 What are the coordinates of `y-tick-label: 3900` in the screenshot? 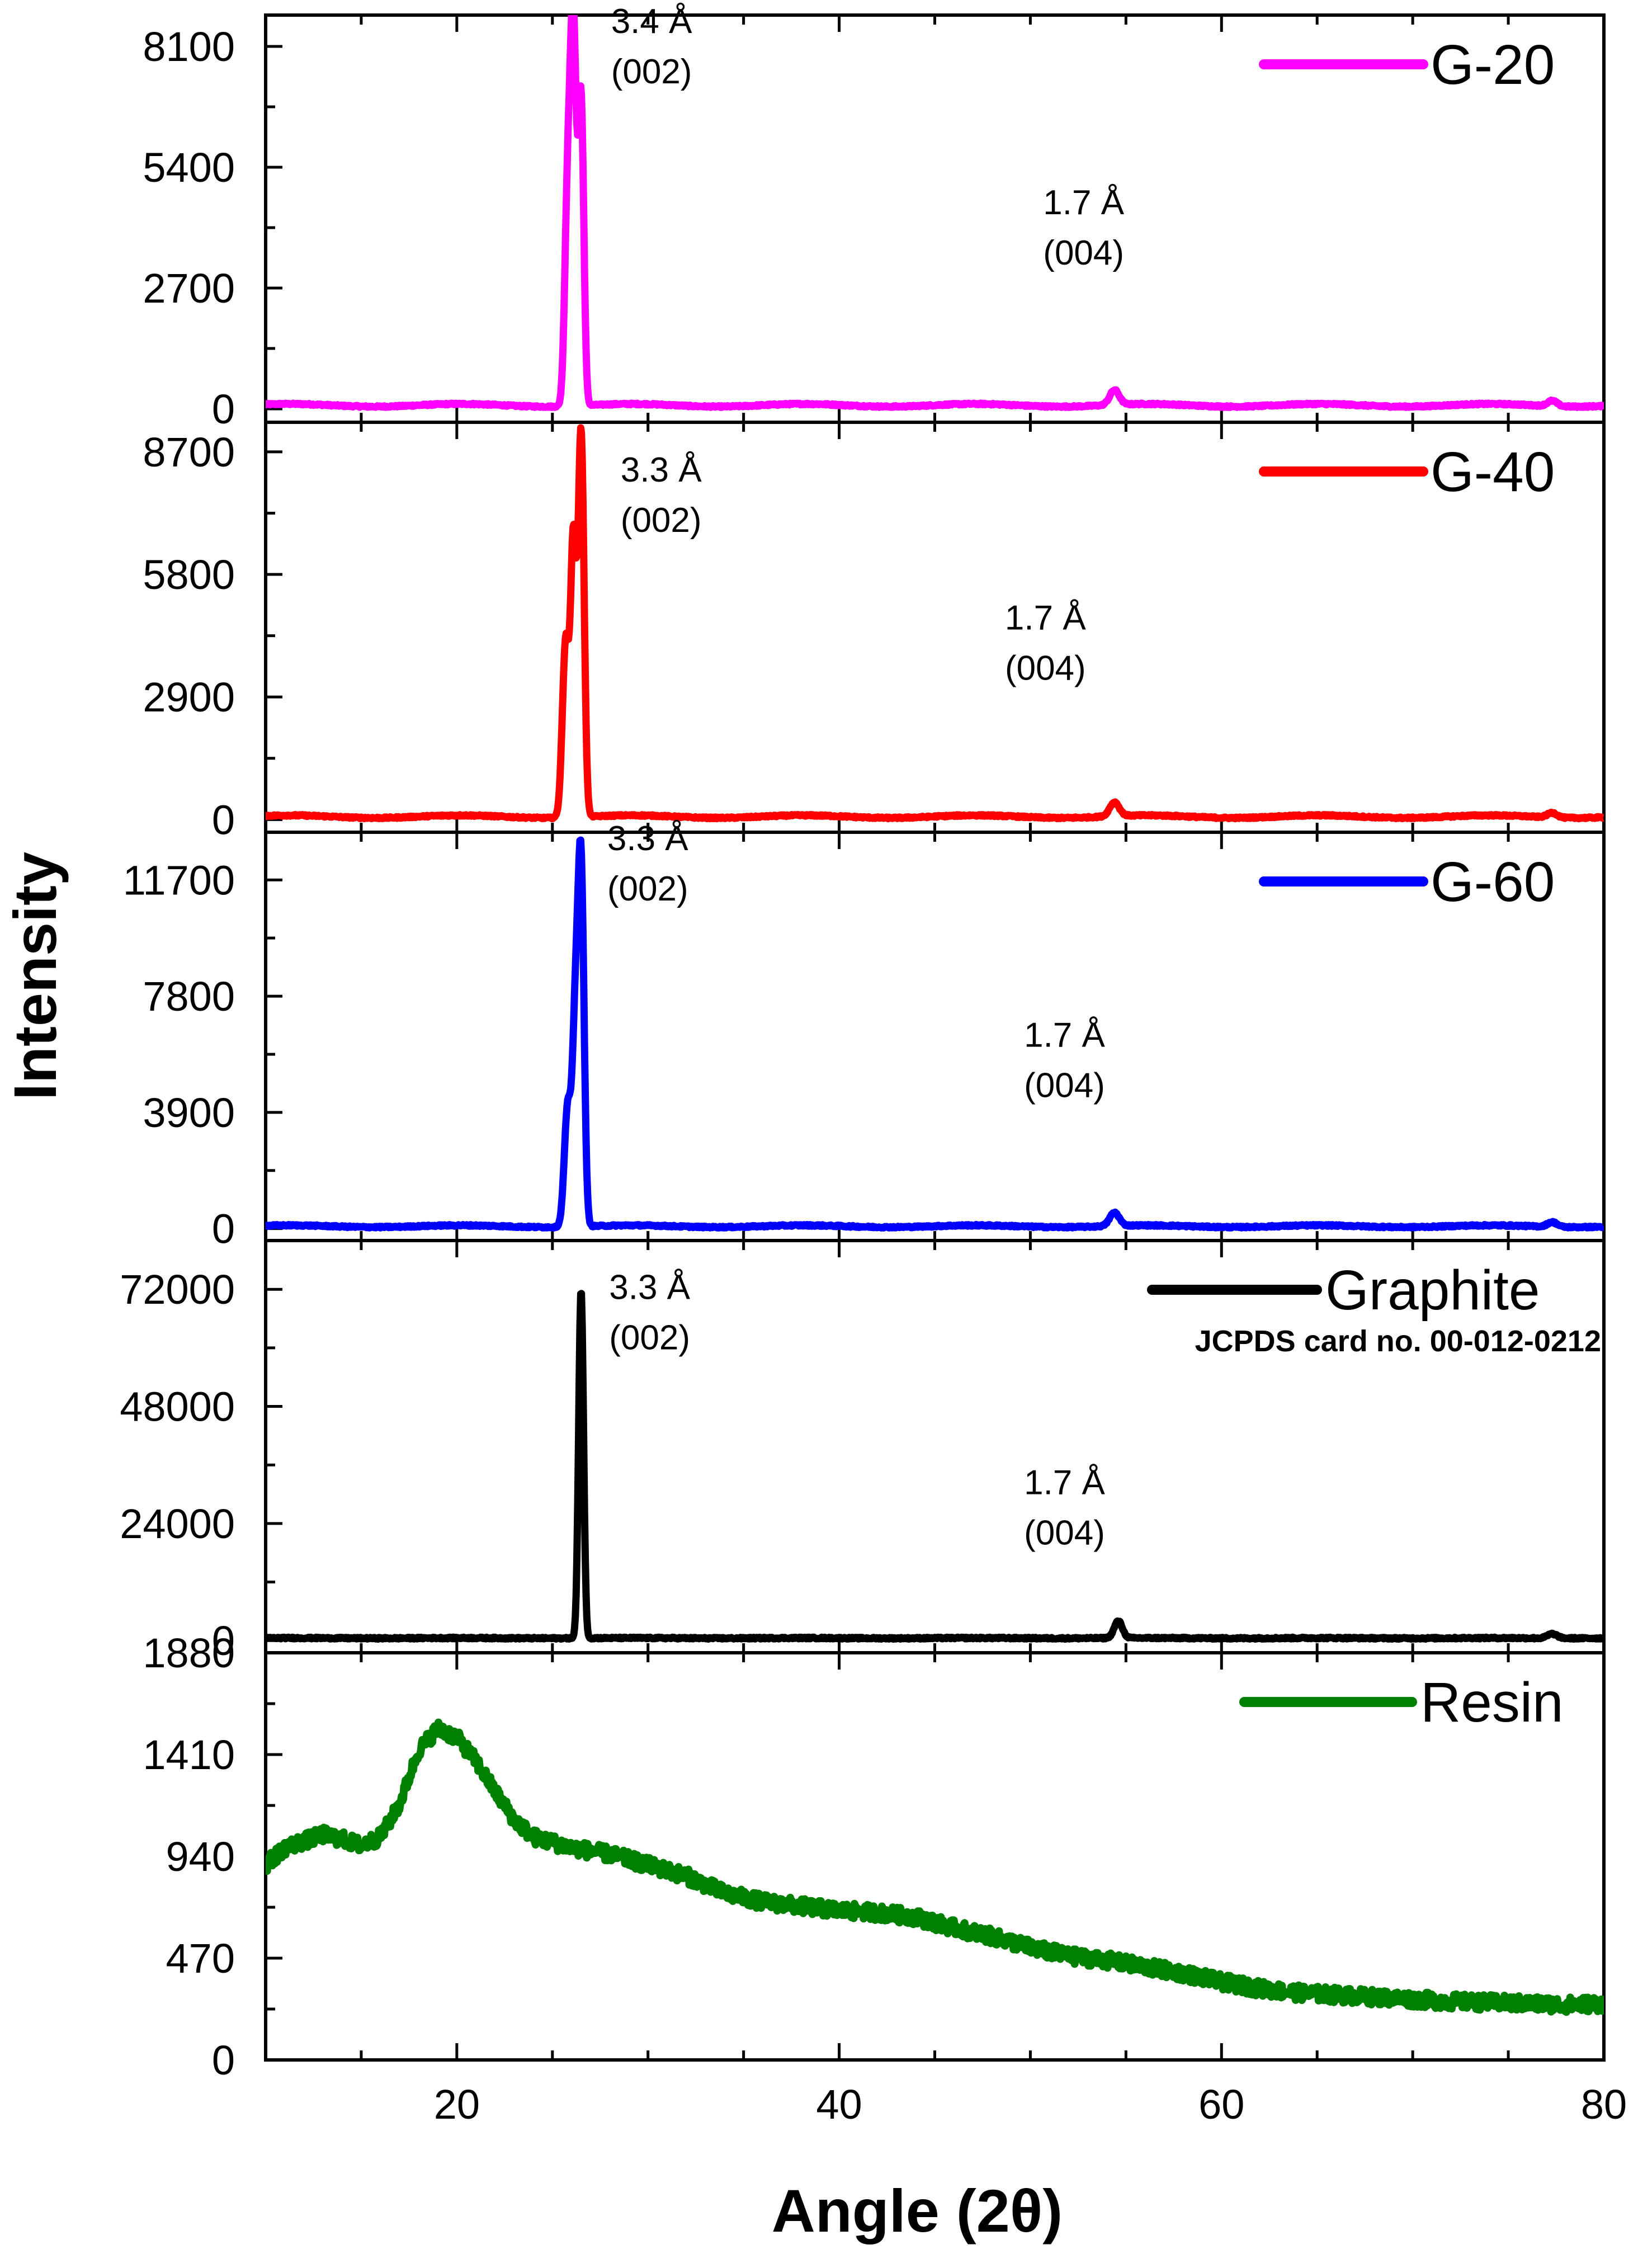 It's located at (189, 1113).